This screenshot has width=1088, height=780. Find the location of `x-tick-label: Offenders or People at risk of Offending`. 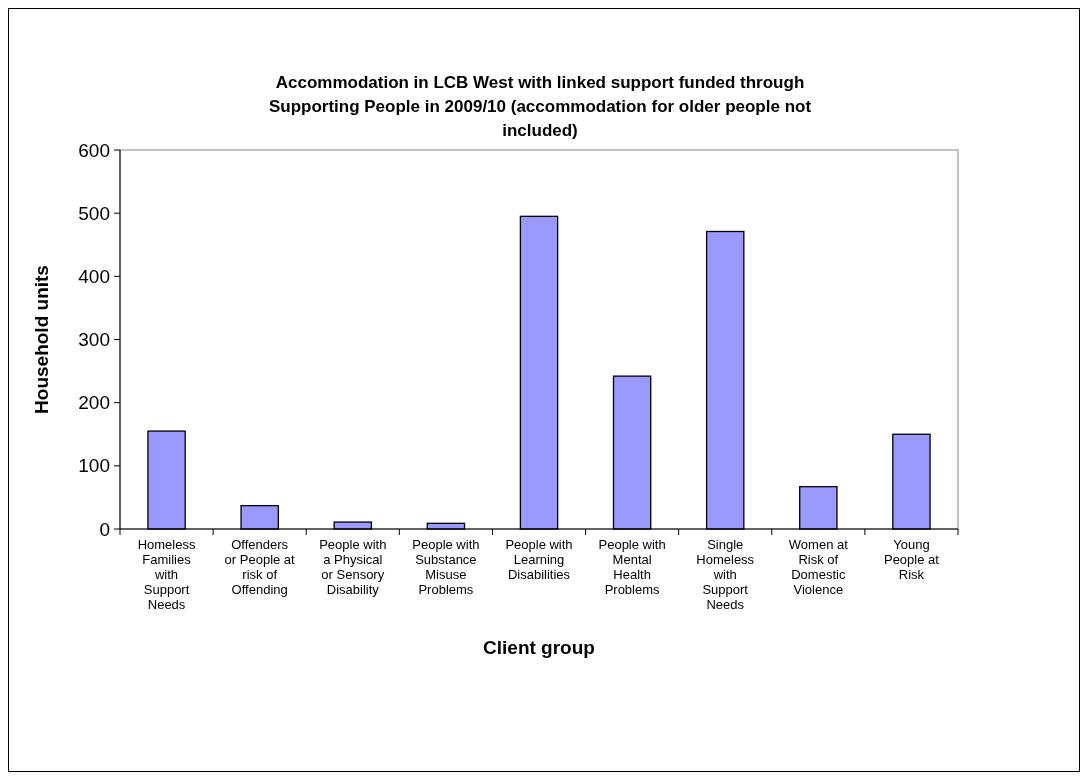

x-tick-label: Offenders or People at risk of Offending is located at coordinates (260, 567).